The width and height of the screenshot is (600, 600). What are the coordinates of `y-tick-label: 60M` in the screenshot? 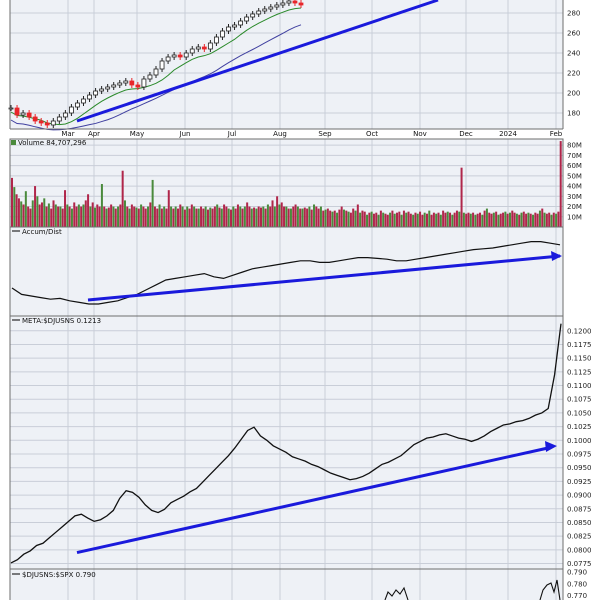 It's located at (574, 166).